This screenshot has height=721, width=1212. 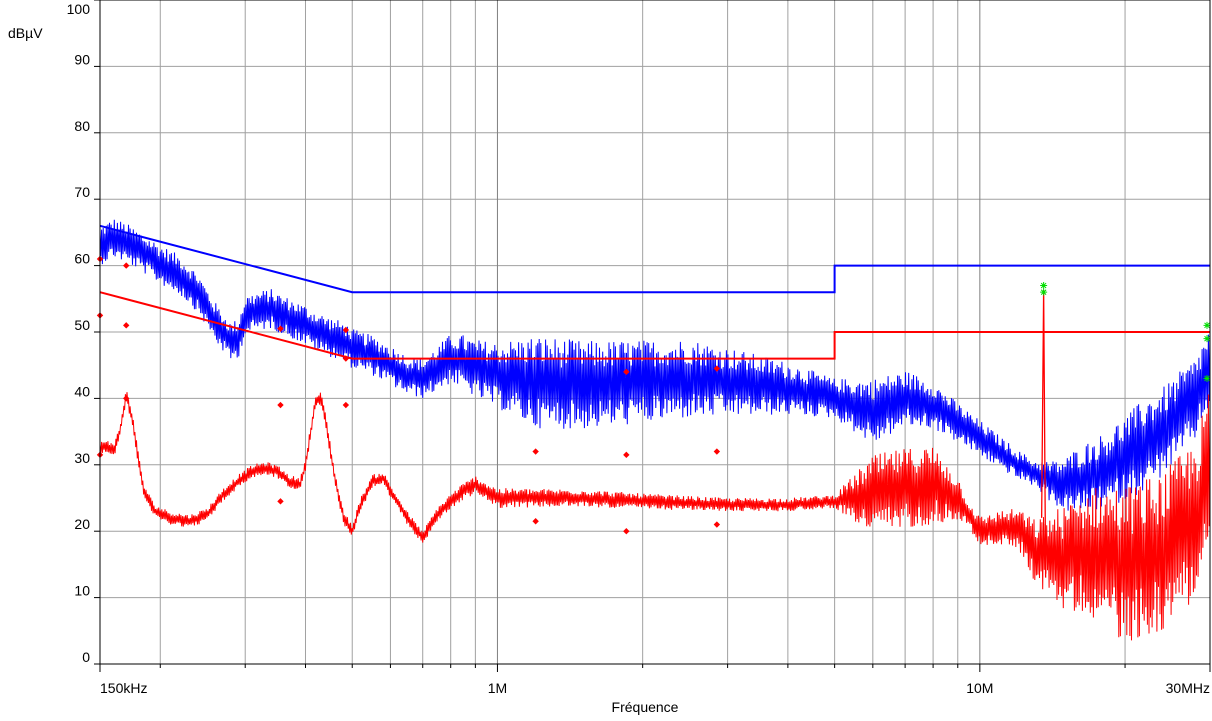 What do you see at coordinates (25, 33) in the screenshot?
I see `y-axis-label: dBµV` at bounding box center [25, 33].